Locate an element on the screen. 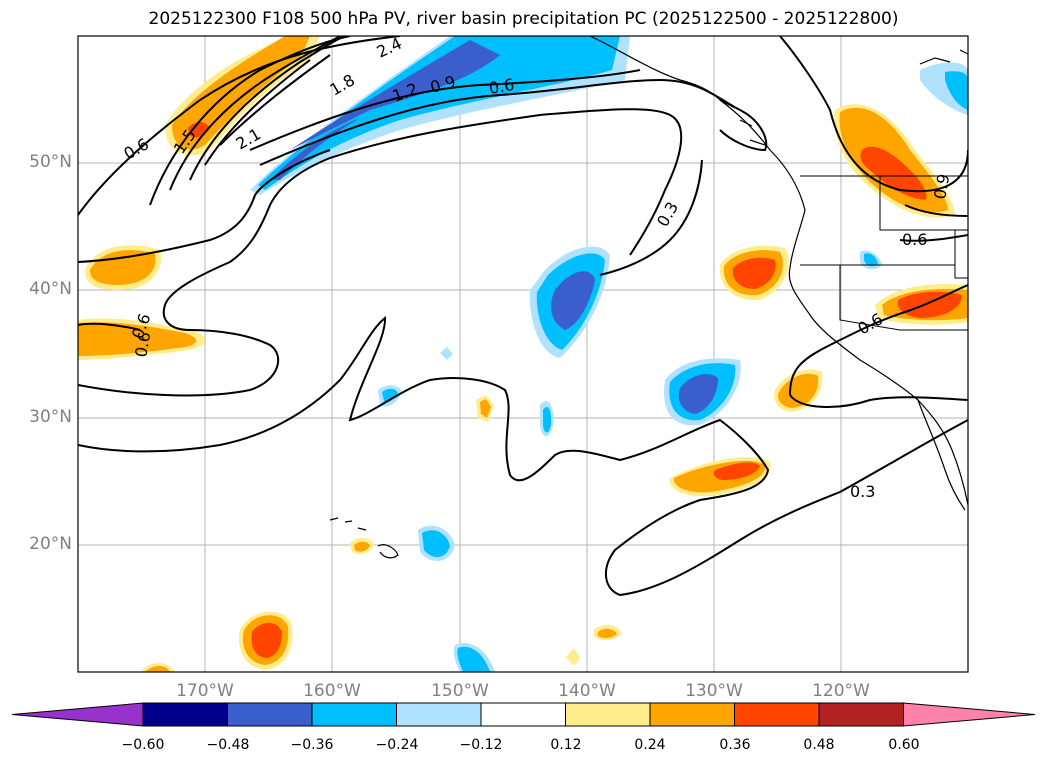 The height and width of the screenshot is (765, 1047). colorbar-tick-label: −0.36 is located at coordinates (312, 745).